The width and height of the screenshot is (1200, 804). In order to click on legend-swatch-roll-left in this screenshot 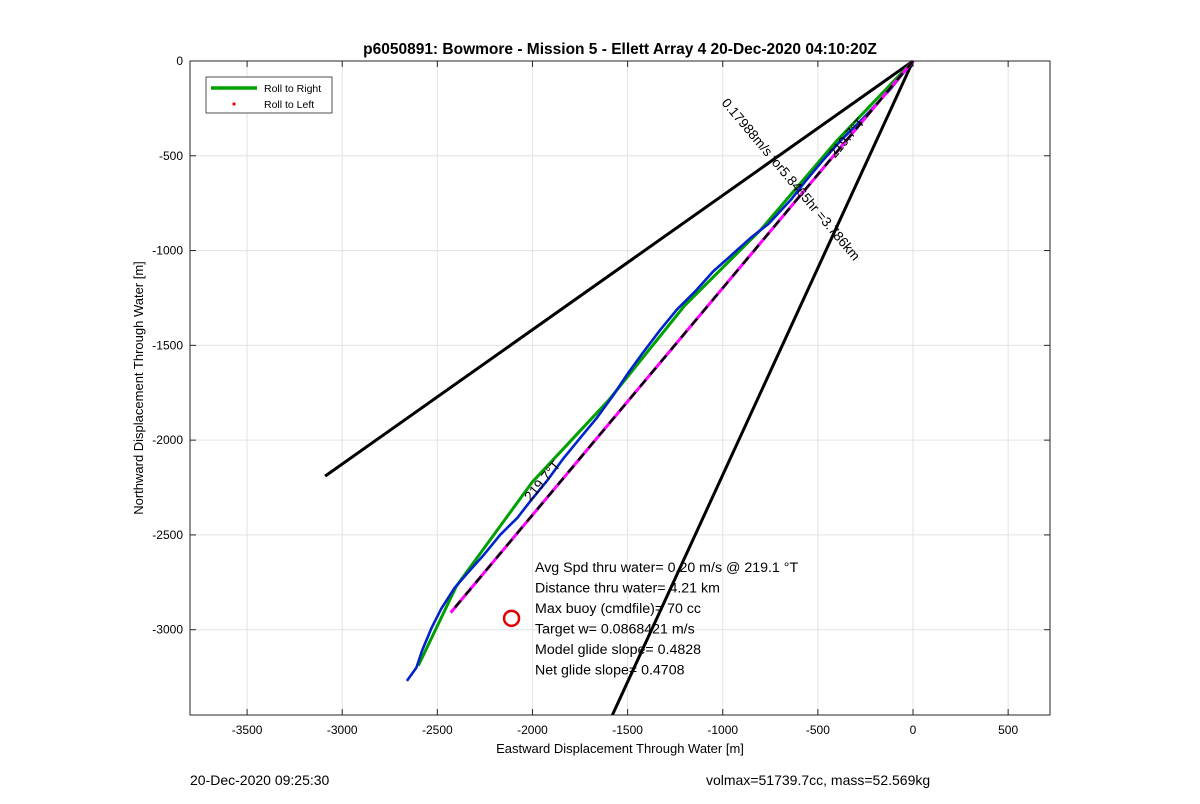, I will do `click(234, 104)`.